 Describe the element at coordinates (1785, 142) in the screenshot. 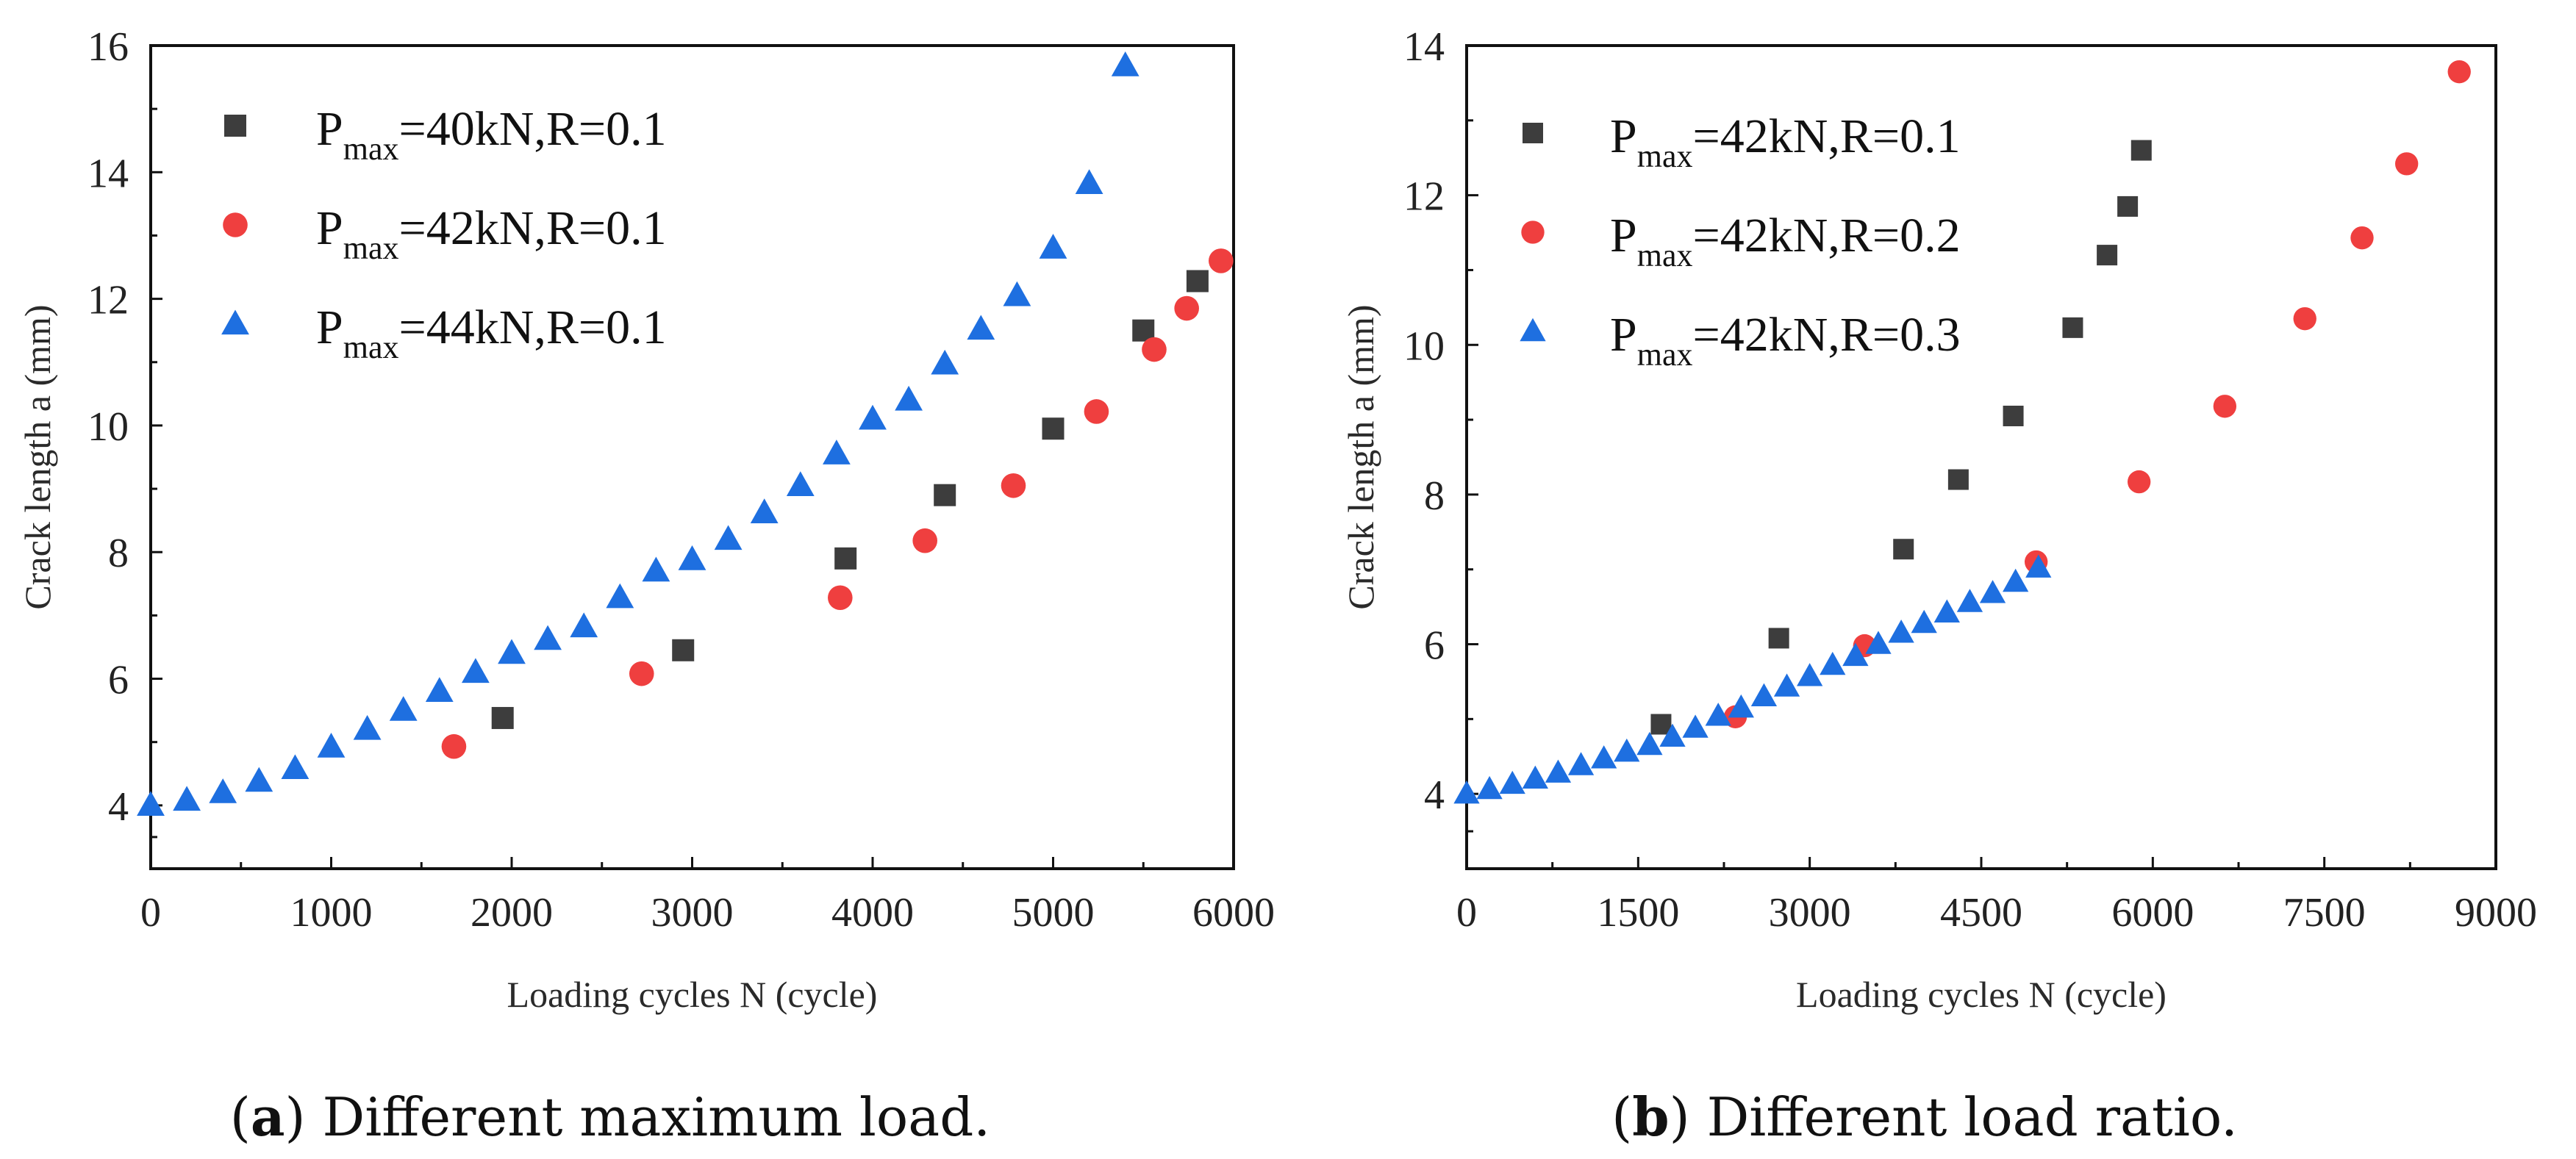

I see `legend-label: Pmax=42kN,R=0.1` at that location.